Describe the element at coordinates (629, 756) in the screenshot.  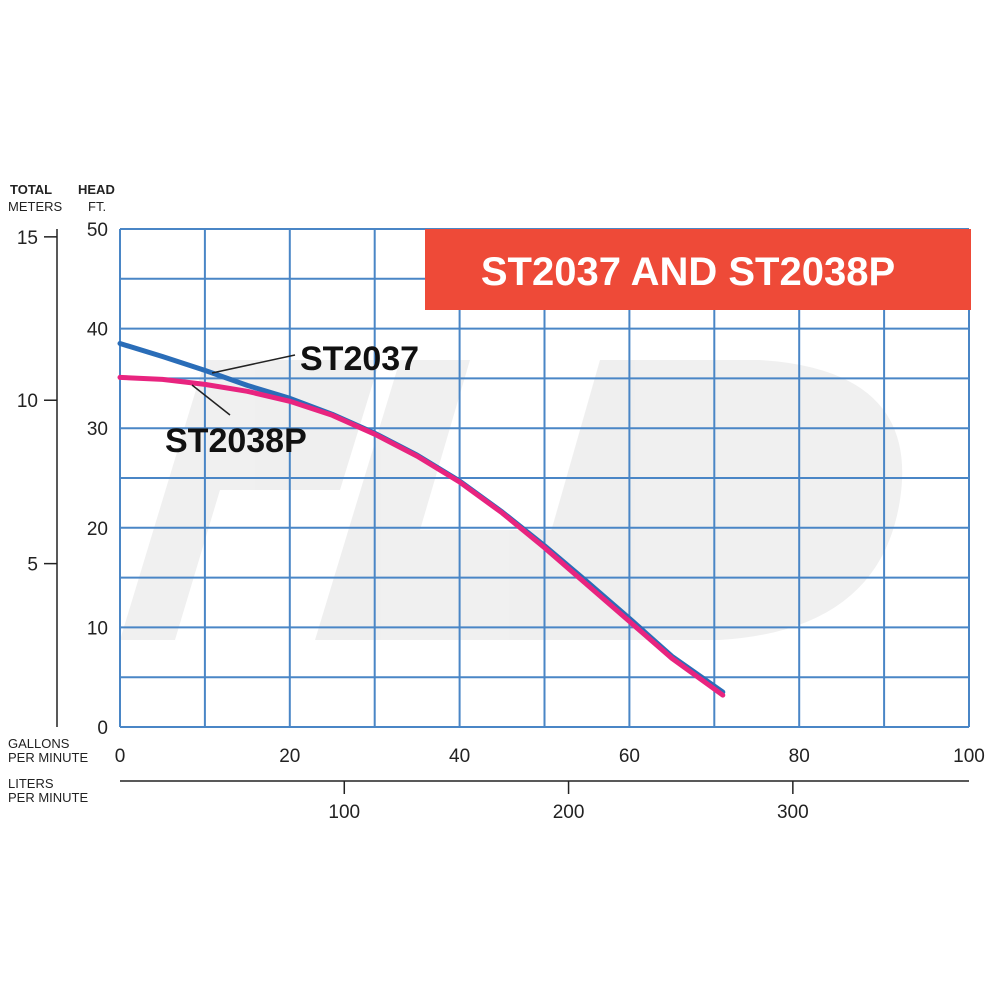
I see `x-tick-gpm: 60` at that location.